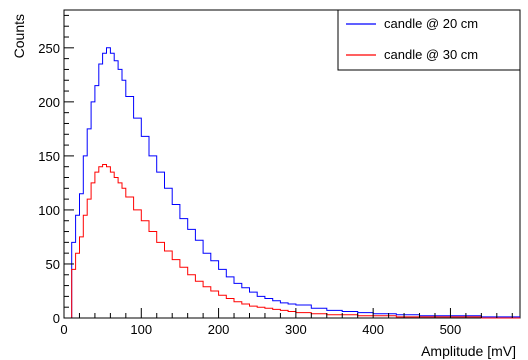  I want to click on legend-label-20cm: candle @ 20 cm, so click(431, 23).